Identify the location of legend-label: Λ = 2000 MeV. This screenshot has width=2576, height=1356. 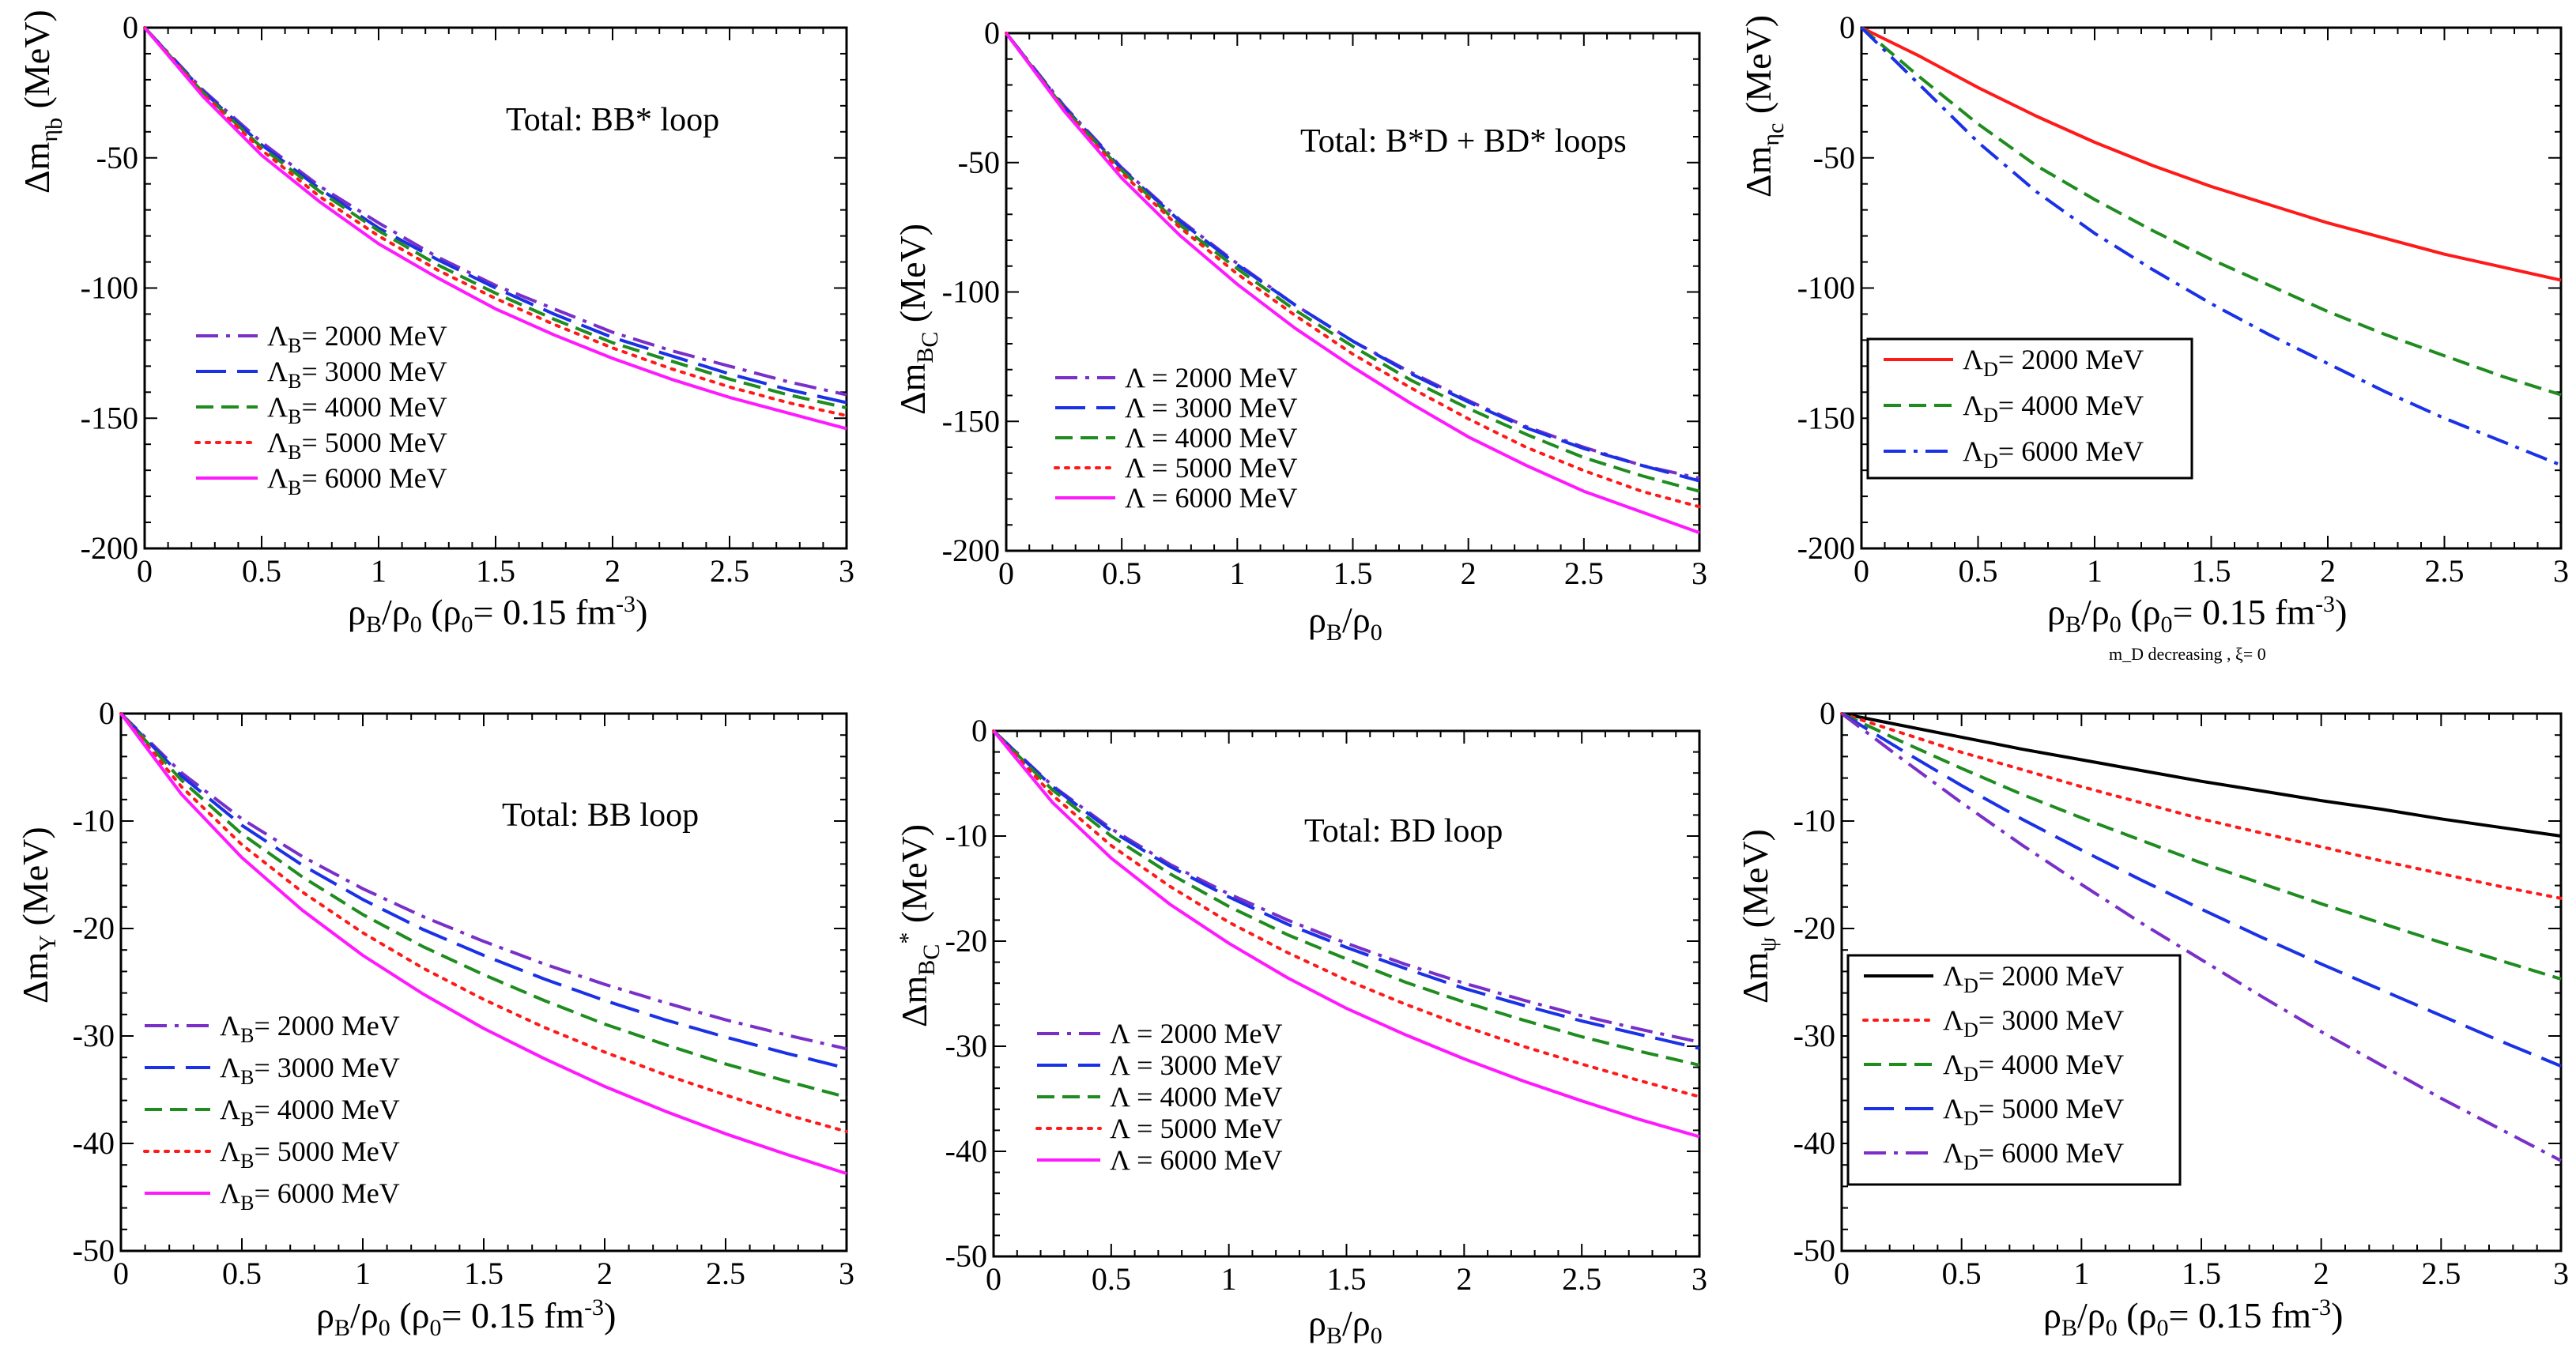
(1196, 1033).